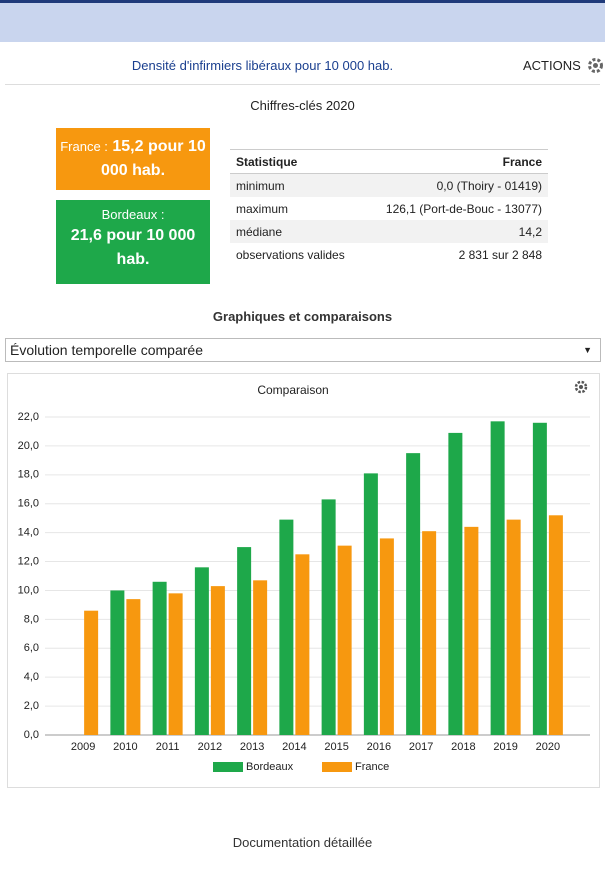 This screenshot has width=605, height=877. What do you see at coordinates (587, 350) in the screenshot?
I see `select-arrow: ▼` at bounding box center [587, 350].